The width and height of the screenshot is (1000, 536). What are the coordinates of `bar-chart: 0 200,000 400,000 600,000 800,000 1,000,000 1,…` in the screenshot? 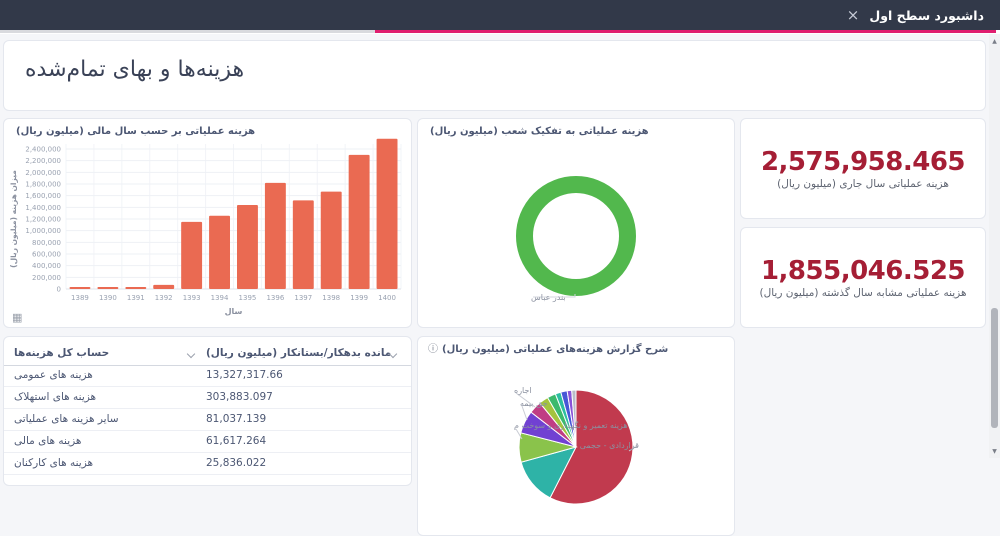 It's located at (206, 232).